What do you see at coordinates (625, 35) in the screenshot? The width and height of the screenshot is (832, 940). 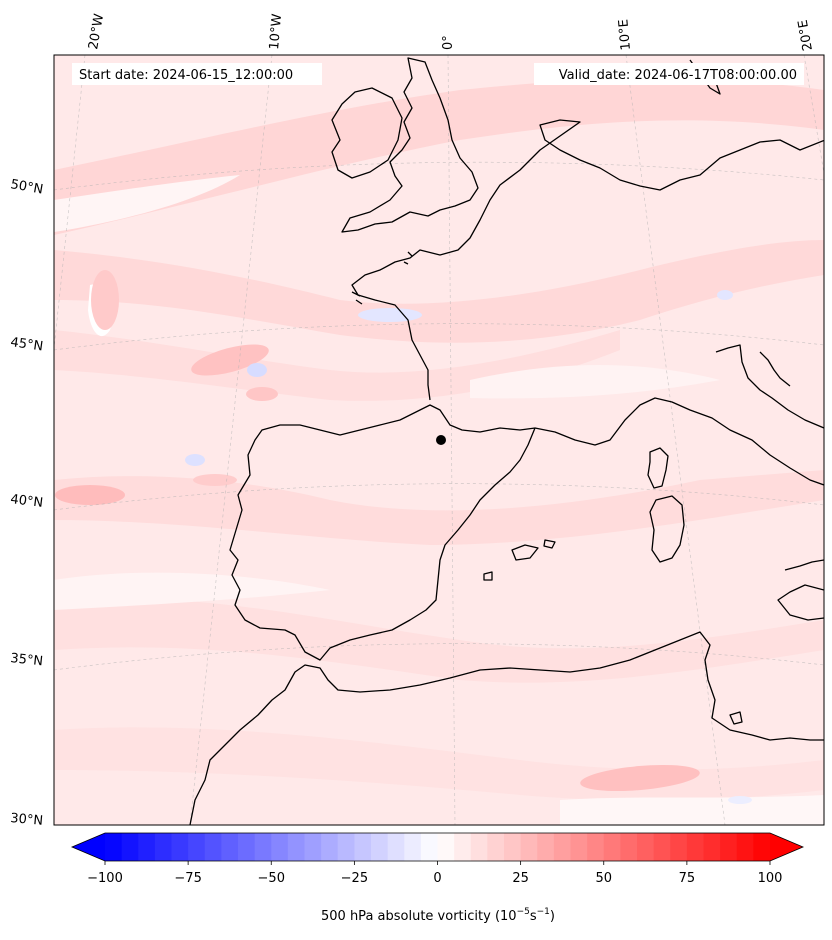 I see `lon-label-10e: 10°E` at bounding box center [625, 35].